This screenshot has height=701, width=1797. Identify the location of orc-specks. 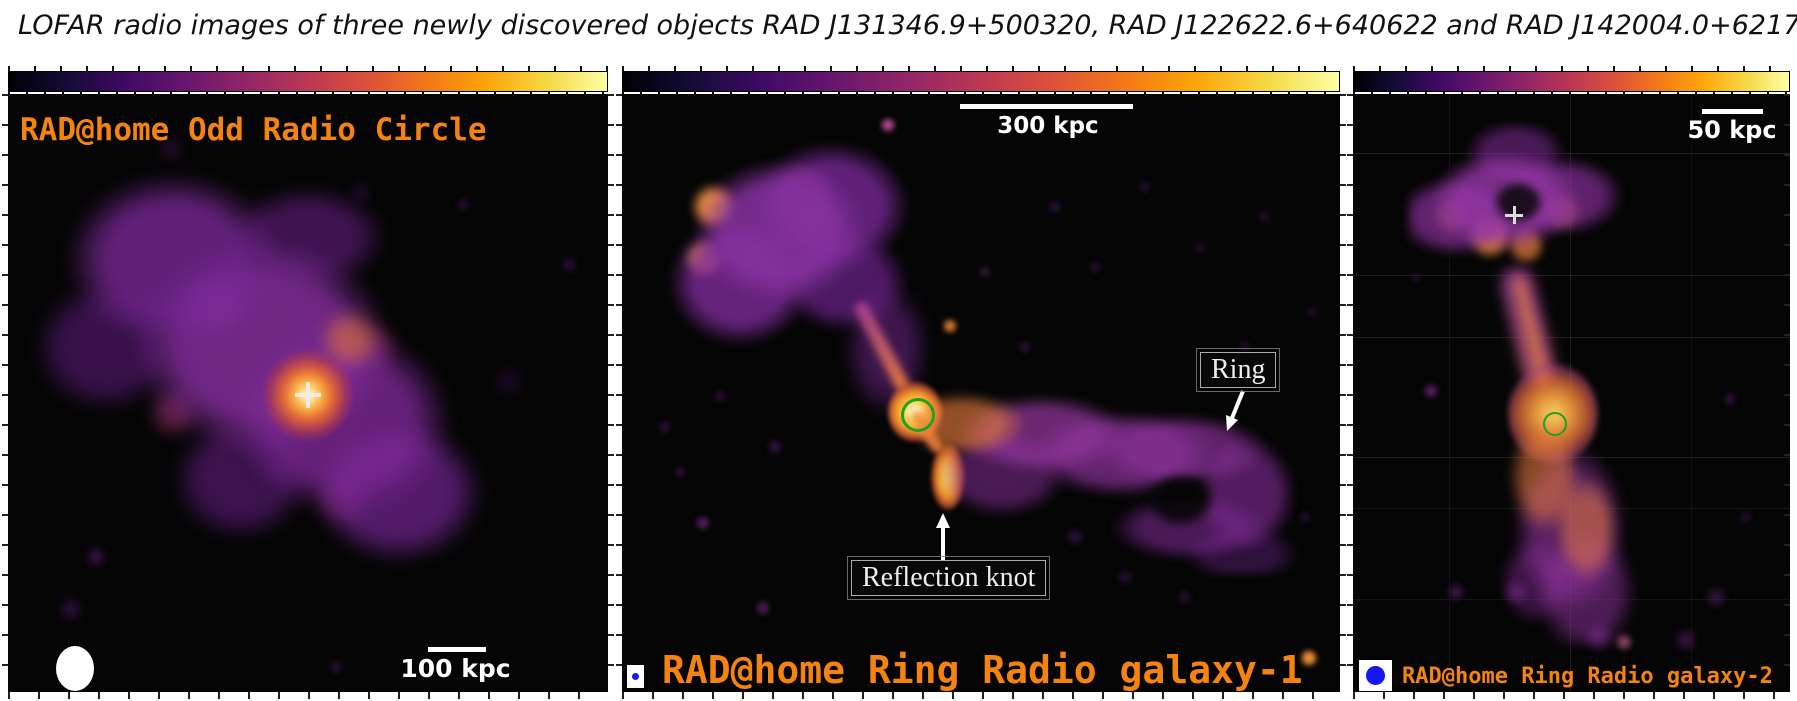
(11, 97).